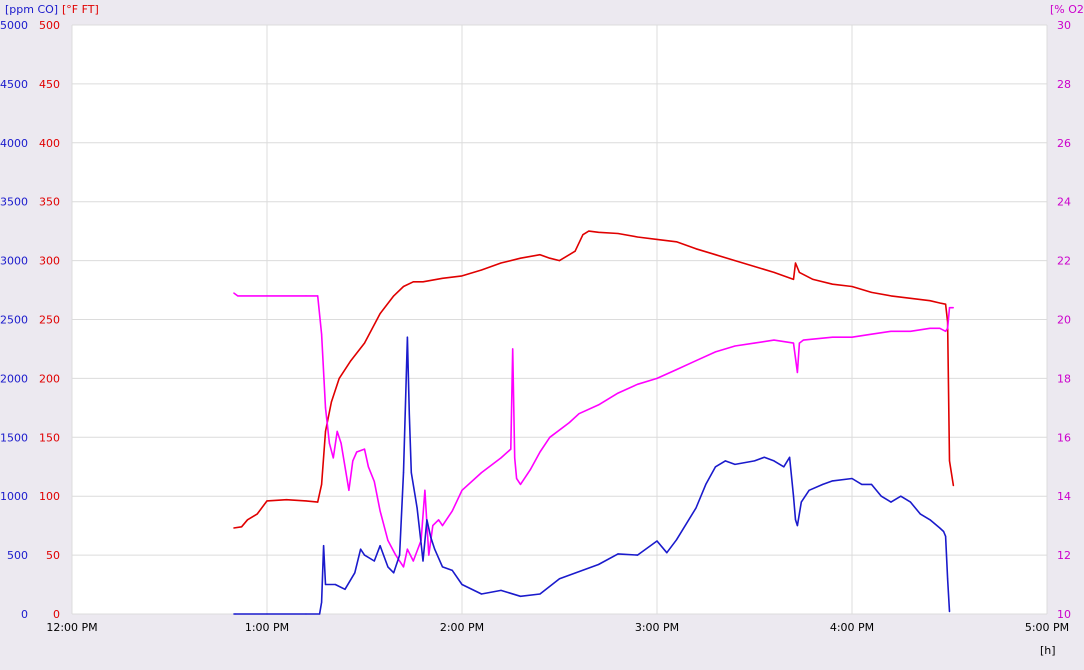 The height and width of the screenshot is (670, 1084). What do you see at coordinates (1067, 9) in the screenshot?
I see `right-o2-unit-label: [% O2]` at bounding box center [1067, 9].